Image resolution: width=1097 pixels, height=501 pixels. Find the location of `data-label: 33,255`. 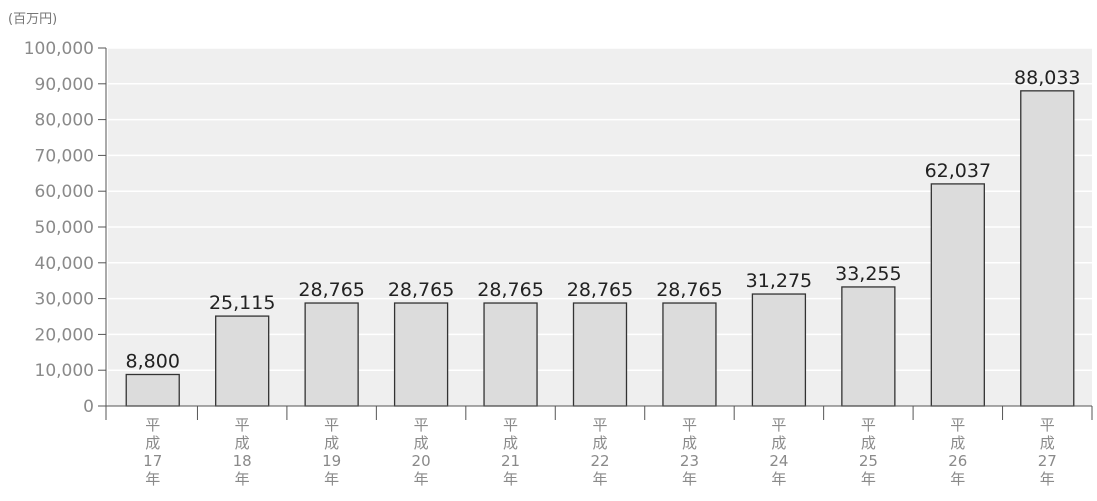

data-label: 33,255 is located at coordinates (868, 274).